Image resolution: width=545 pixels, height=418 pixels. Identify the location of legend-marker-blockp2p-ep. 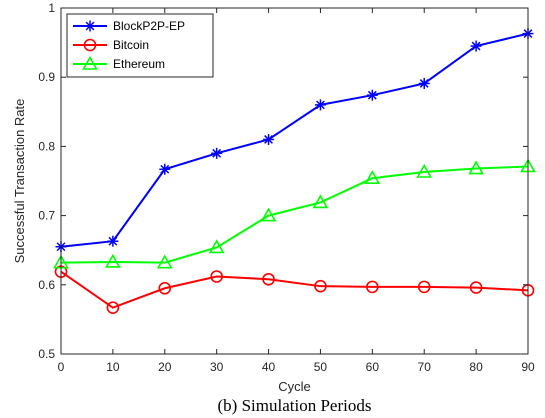
(90, 26).